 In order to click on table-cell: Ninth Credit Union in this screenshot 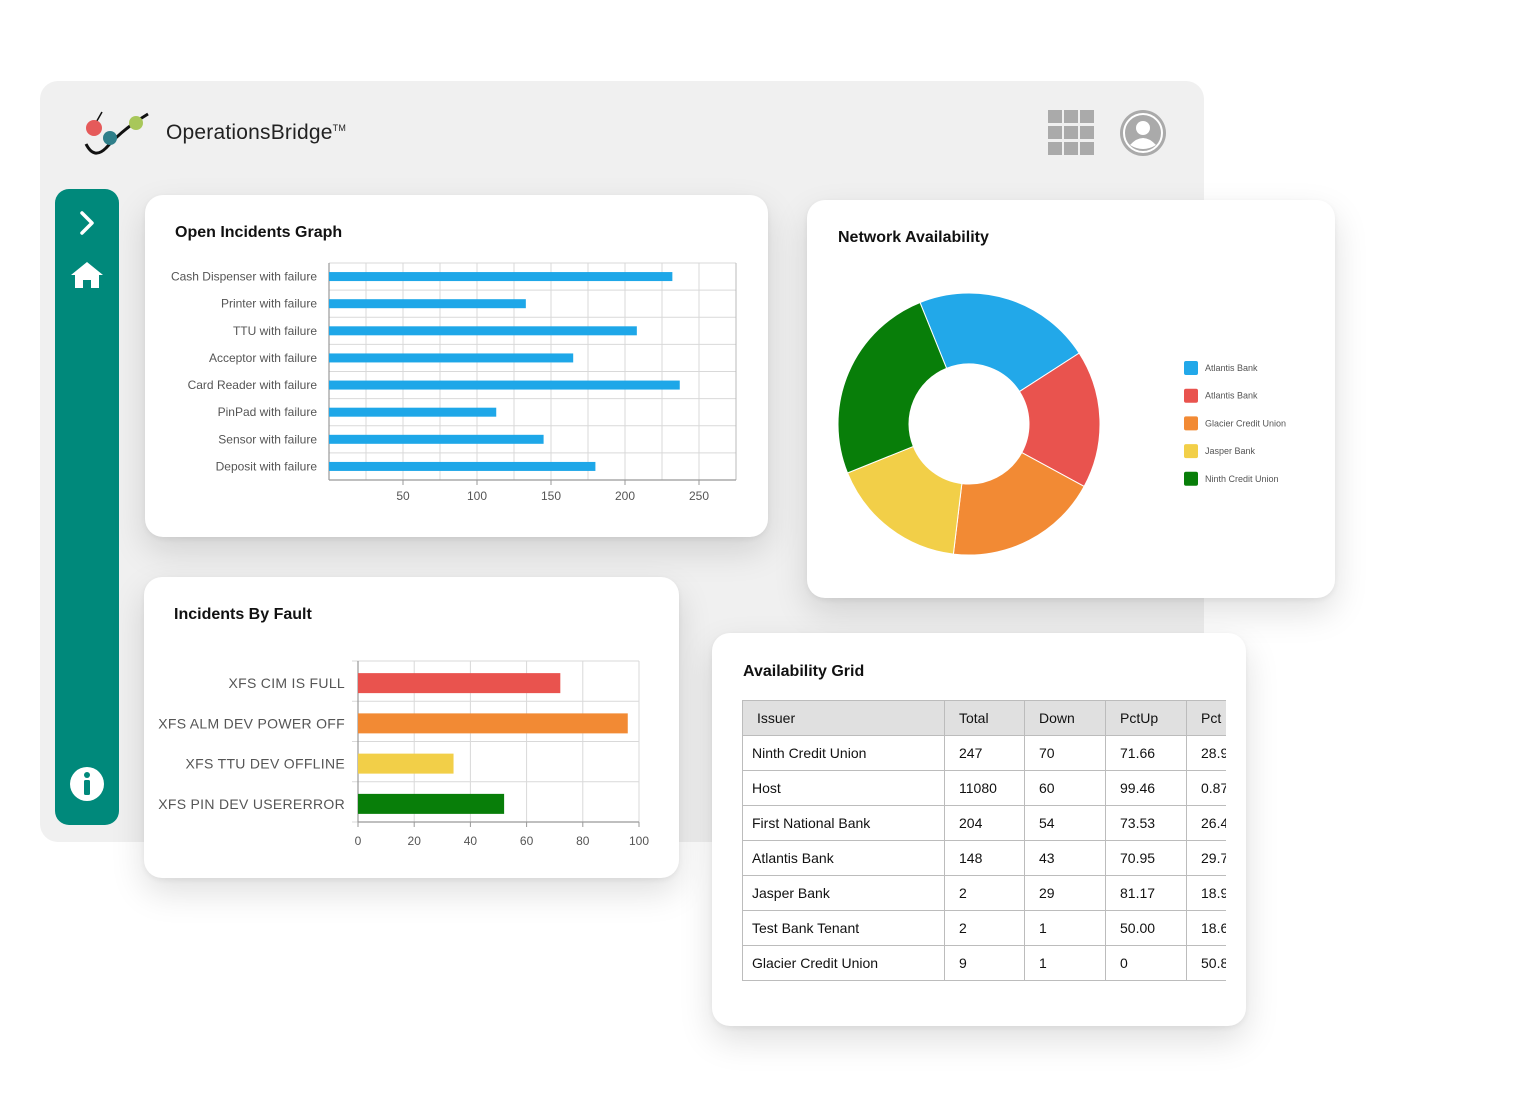, I will do `click(843, 753)`.